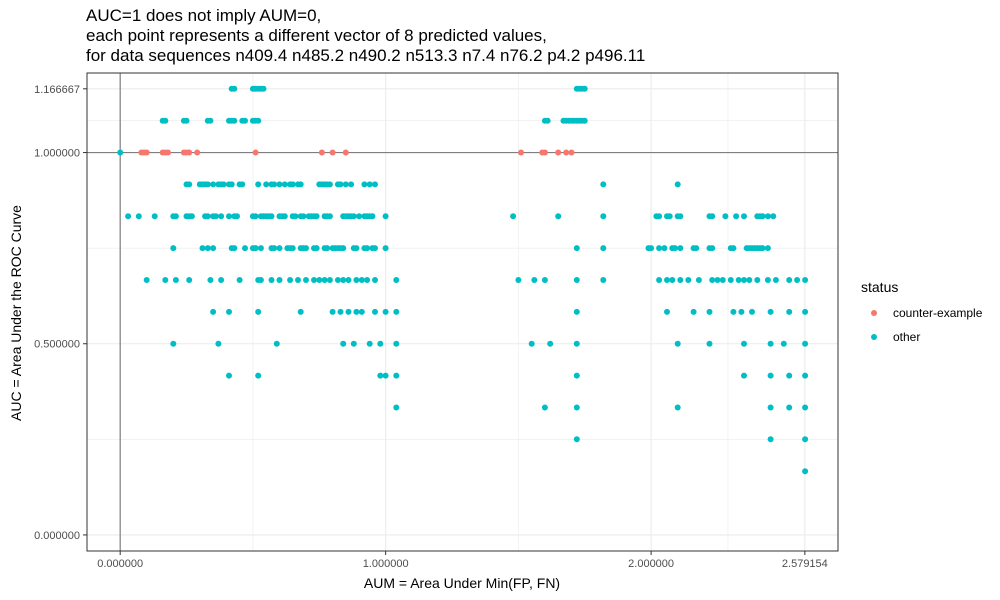 This screenshot has width=1000, height=600. I want to click on y-axis-ticks: 0.000000 0.500000 1.000000 1.166667, so click(60, 313).